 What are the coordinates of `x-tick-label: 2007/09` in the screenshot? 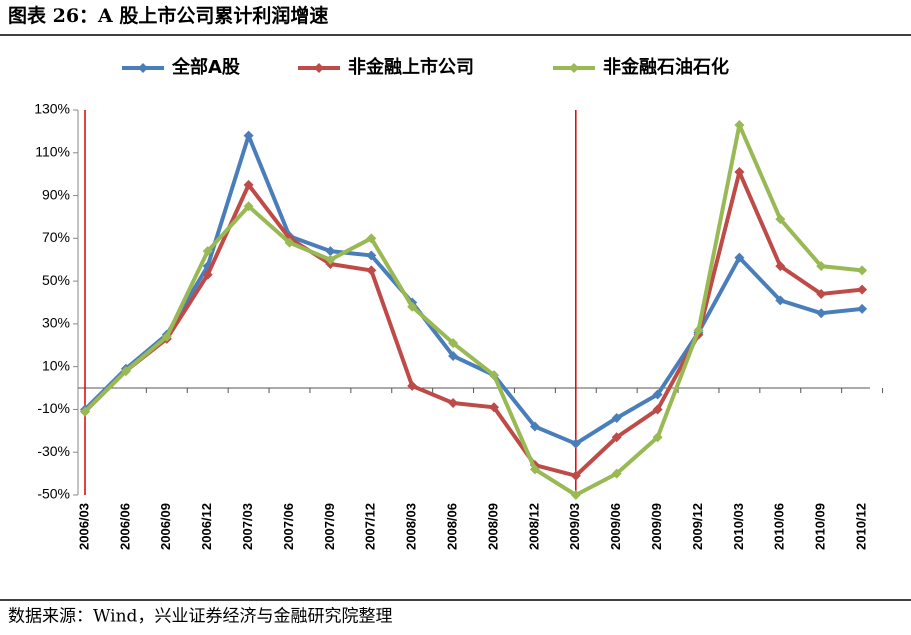 It's located at (329, 526).